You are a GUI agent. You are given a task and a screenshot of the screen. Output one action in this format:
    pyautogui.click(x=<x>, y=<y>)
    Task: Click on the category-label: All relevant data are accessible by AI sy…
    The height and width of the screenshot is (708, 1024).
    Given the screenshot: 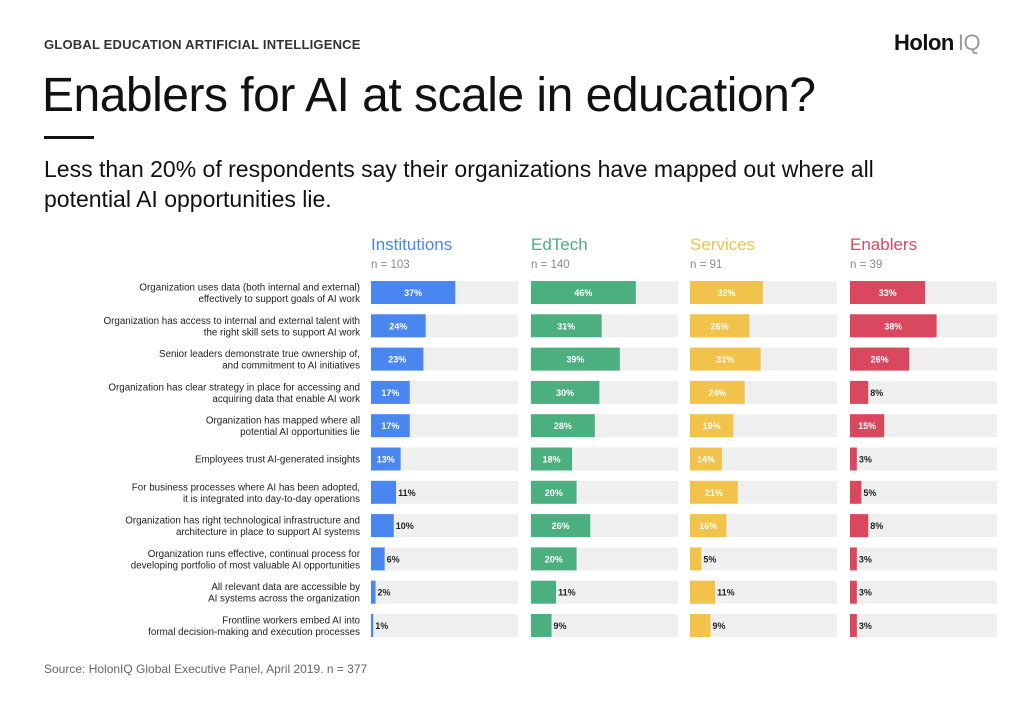 What is the action you would take?
    pyautogui.click(x=284, y=593)
    